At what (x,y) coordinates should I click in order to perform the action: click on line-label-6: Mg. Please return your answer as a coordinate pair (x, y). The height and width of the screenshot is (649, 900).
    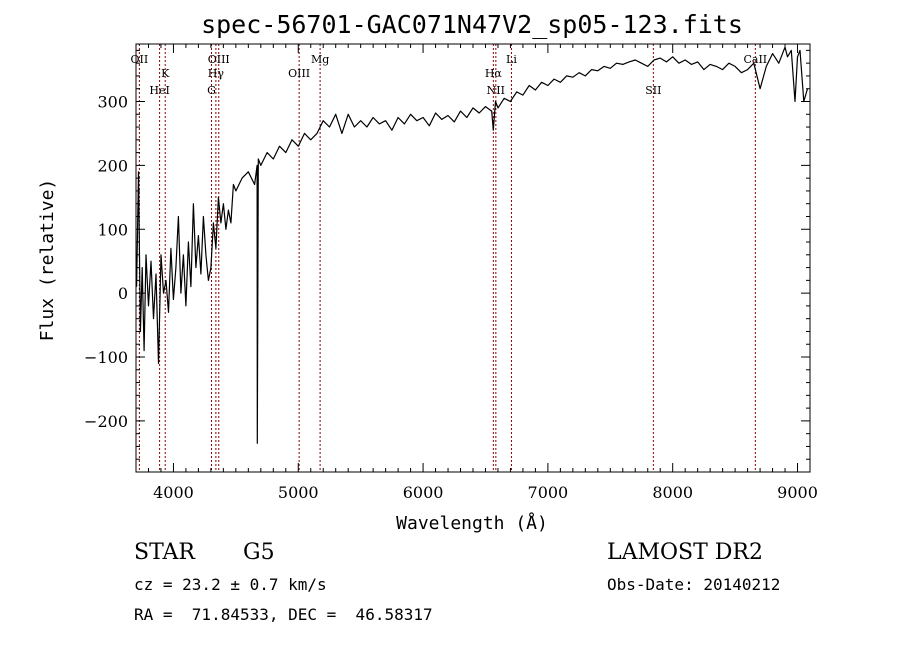
    Looking at the image, I should click on (320, 59).